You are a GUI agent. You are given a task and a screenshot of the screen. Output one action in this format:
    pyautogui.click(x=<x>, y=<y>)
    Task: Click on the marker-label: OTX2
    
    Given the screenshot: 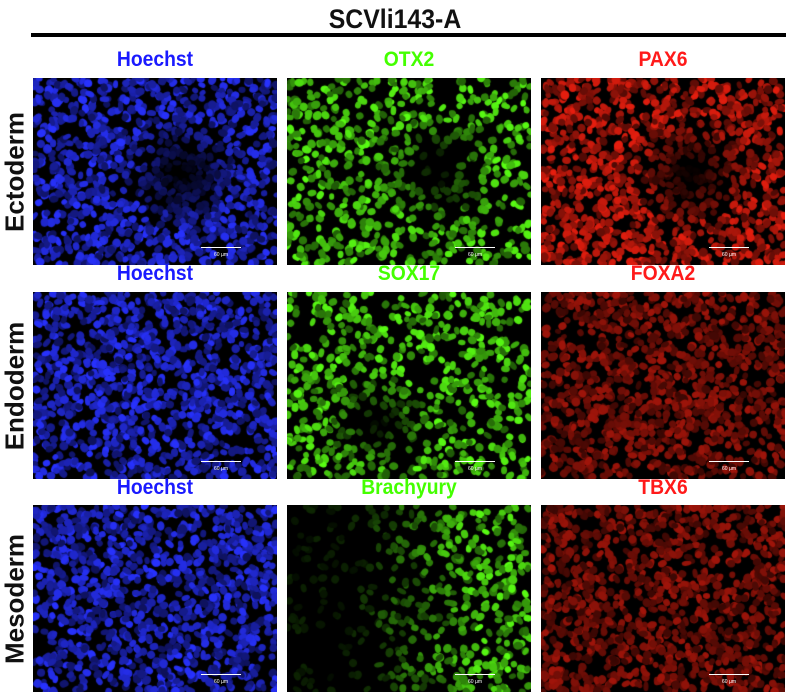 What is the action you would take?
    pyautogui.click(x=409, y=59)
    